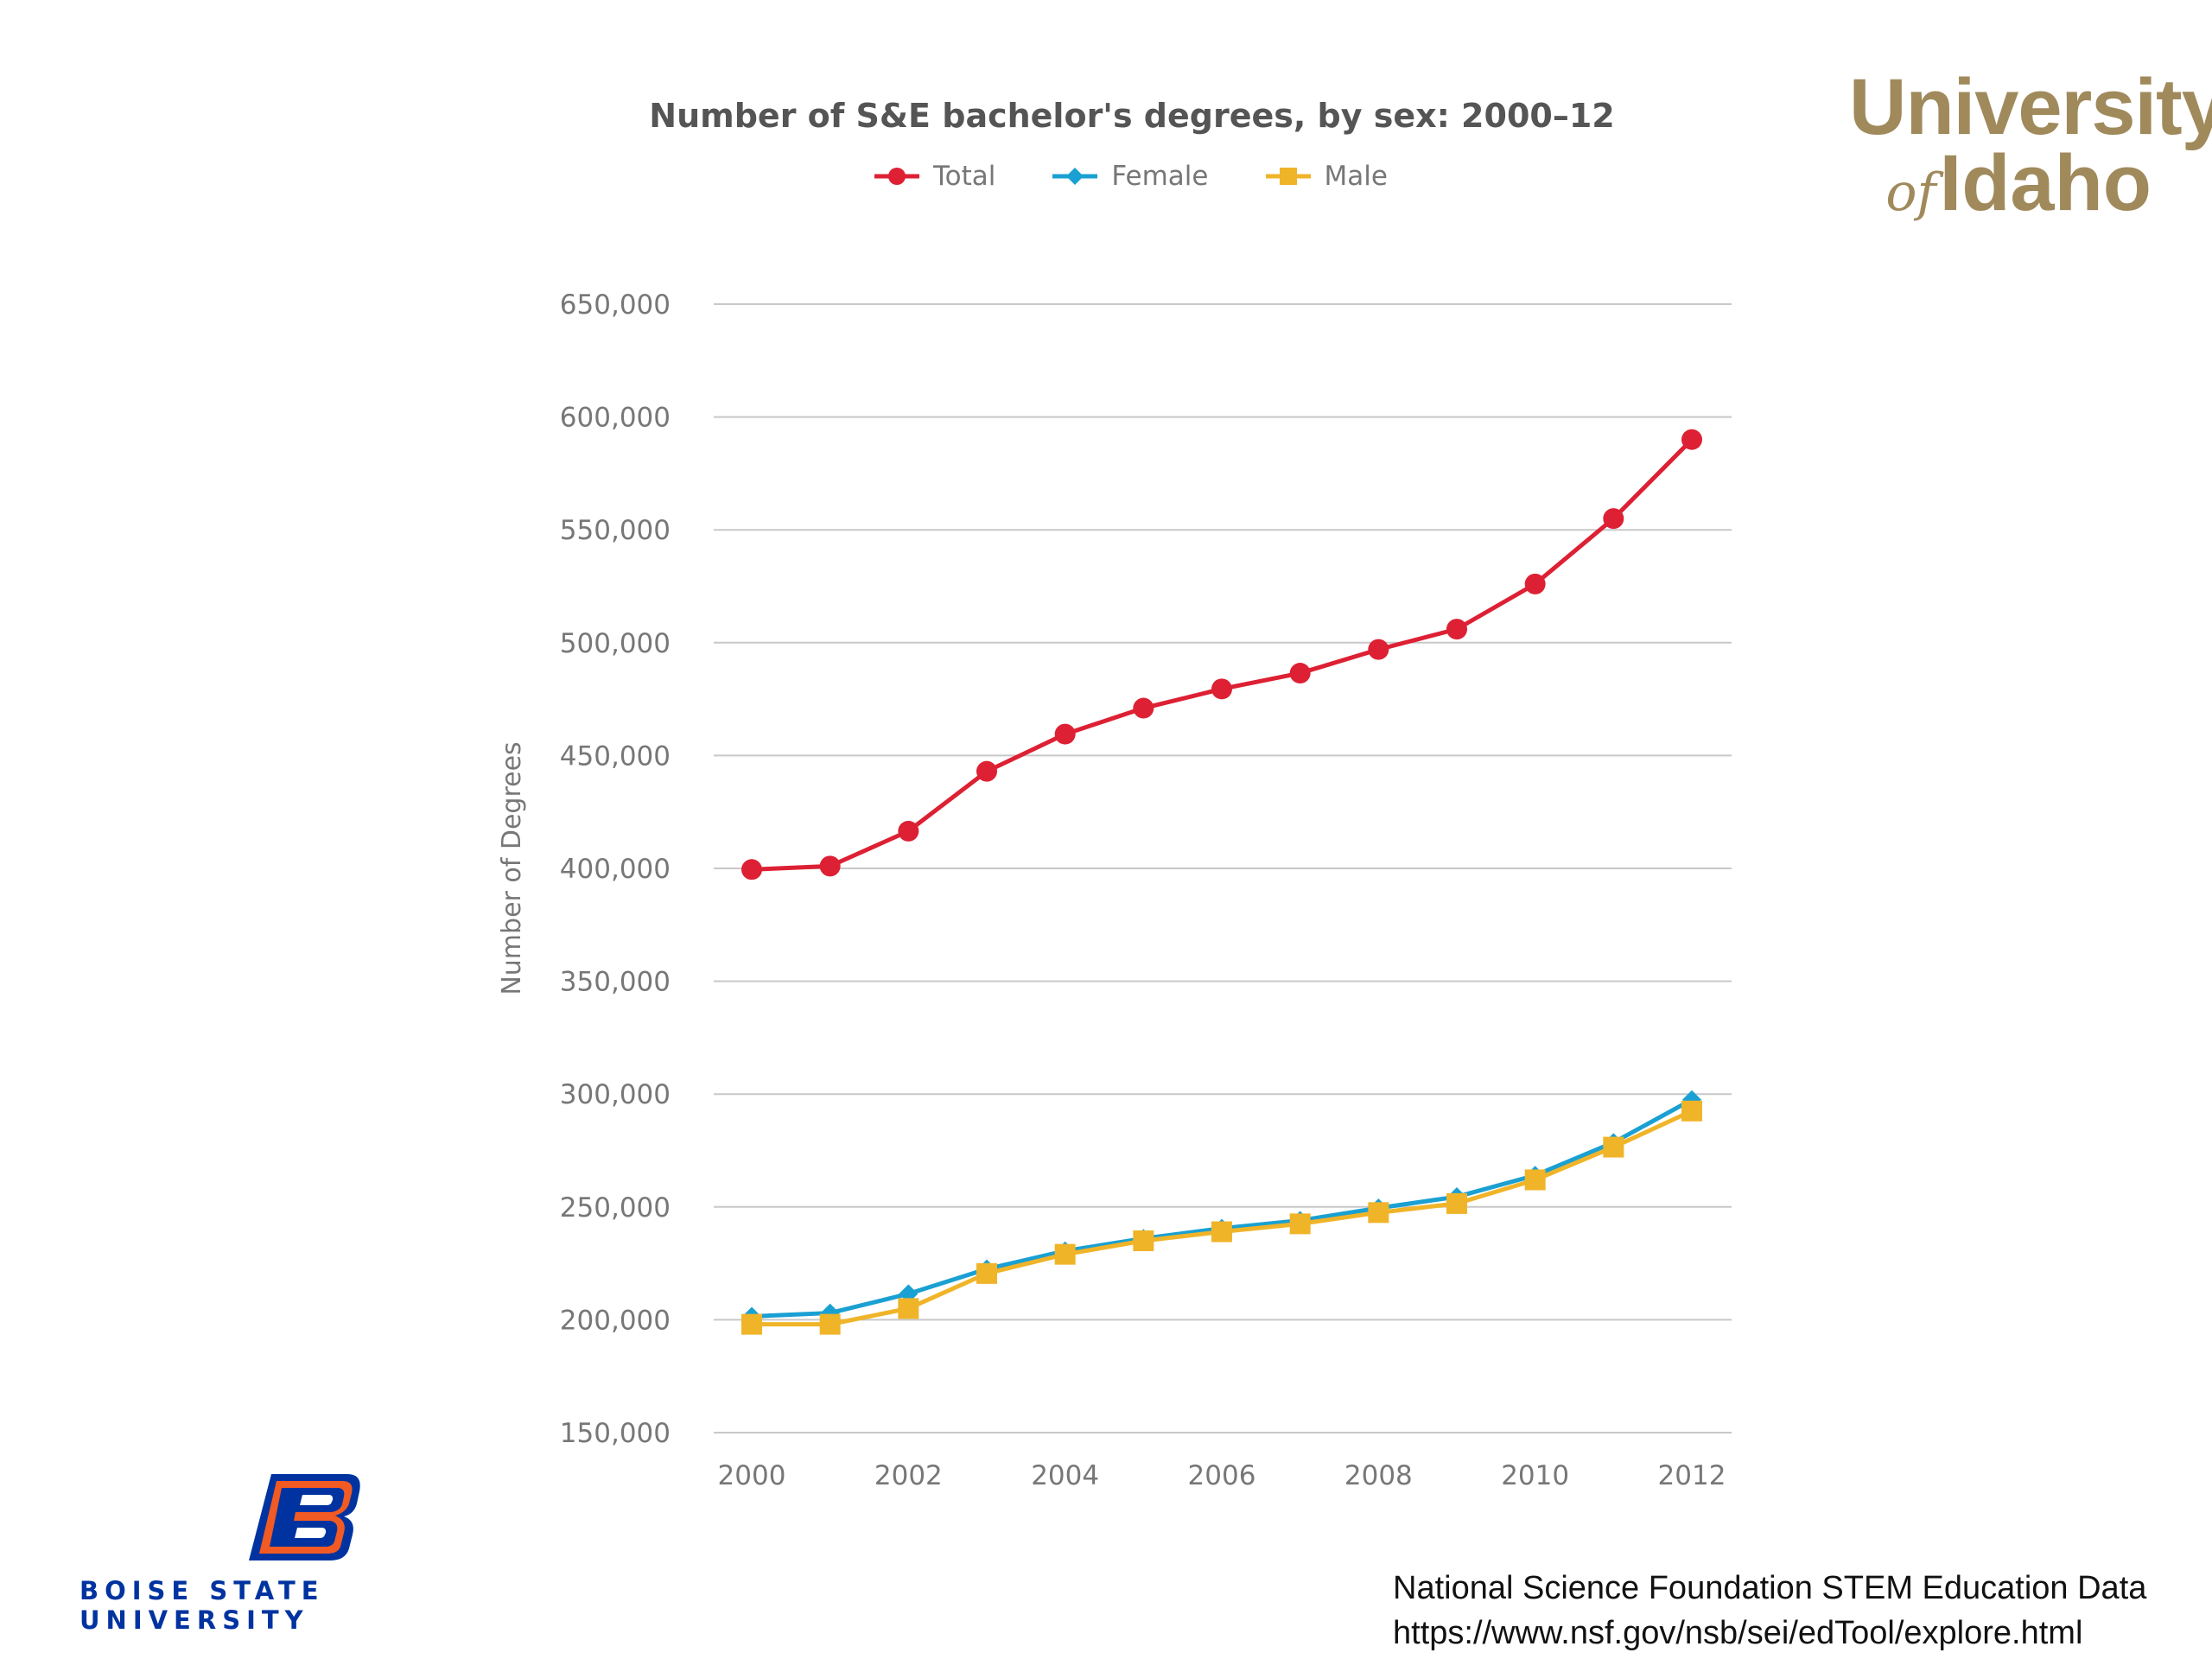 The image size is (2212, 1659). Describe the element at coordinates (615, 1094) in the screenshot. I see `y-tick-label: 300,000` at that location.